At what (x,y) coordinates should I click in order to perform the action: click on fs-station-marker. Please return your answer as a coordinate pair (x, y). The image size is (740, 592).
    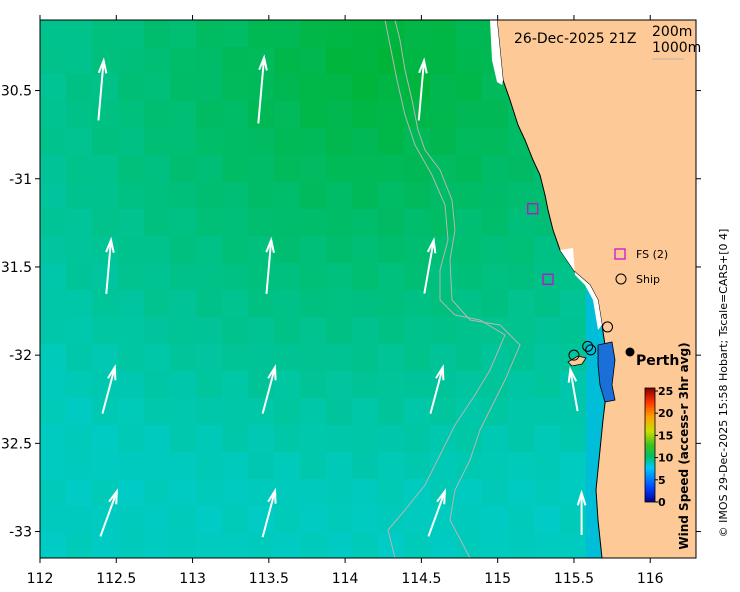
    Looking at the image, I should click on (548, 279).